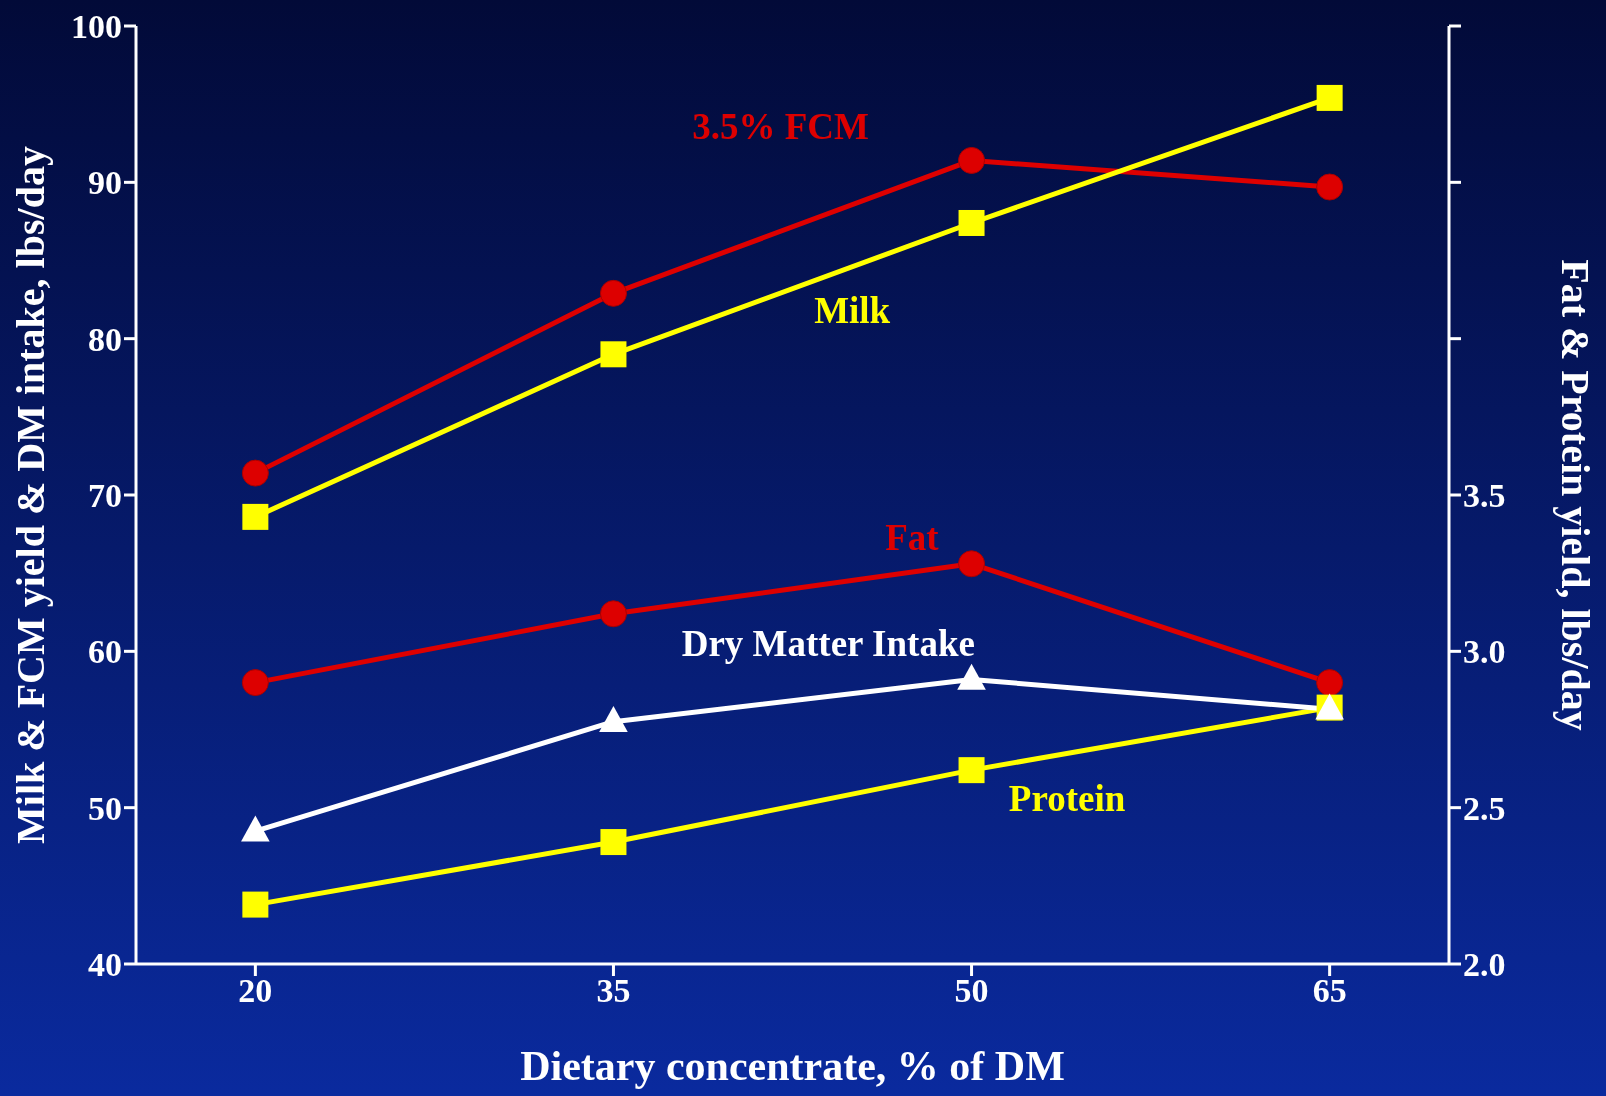  What do you see at coordinates (828, 644) in the screenshot?
I see `series-label: Dry Matter Intake` at bounding box center [828, 644].